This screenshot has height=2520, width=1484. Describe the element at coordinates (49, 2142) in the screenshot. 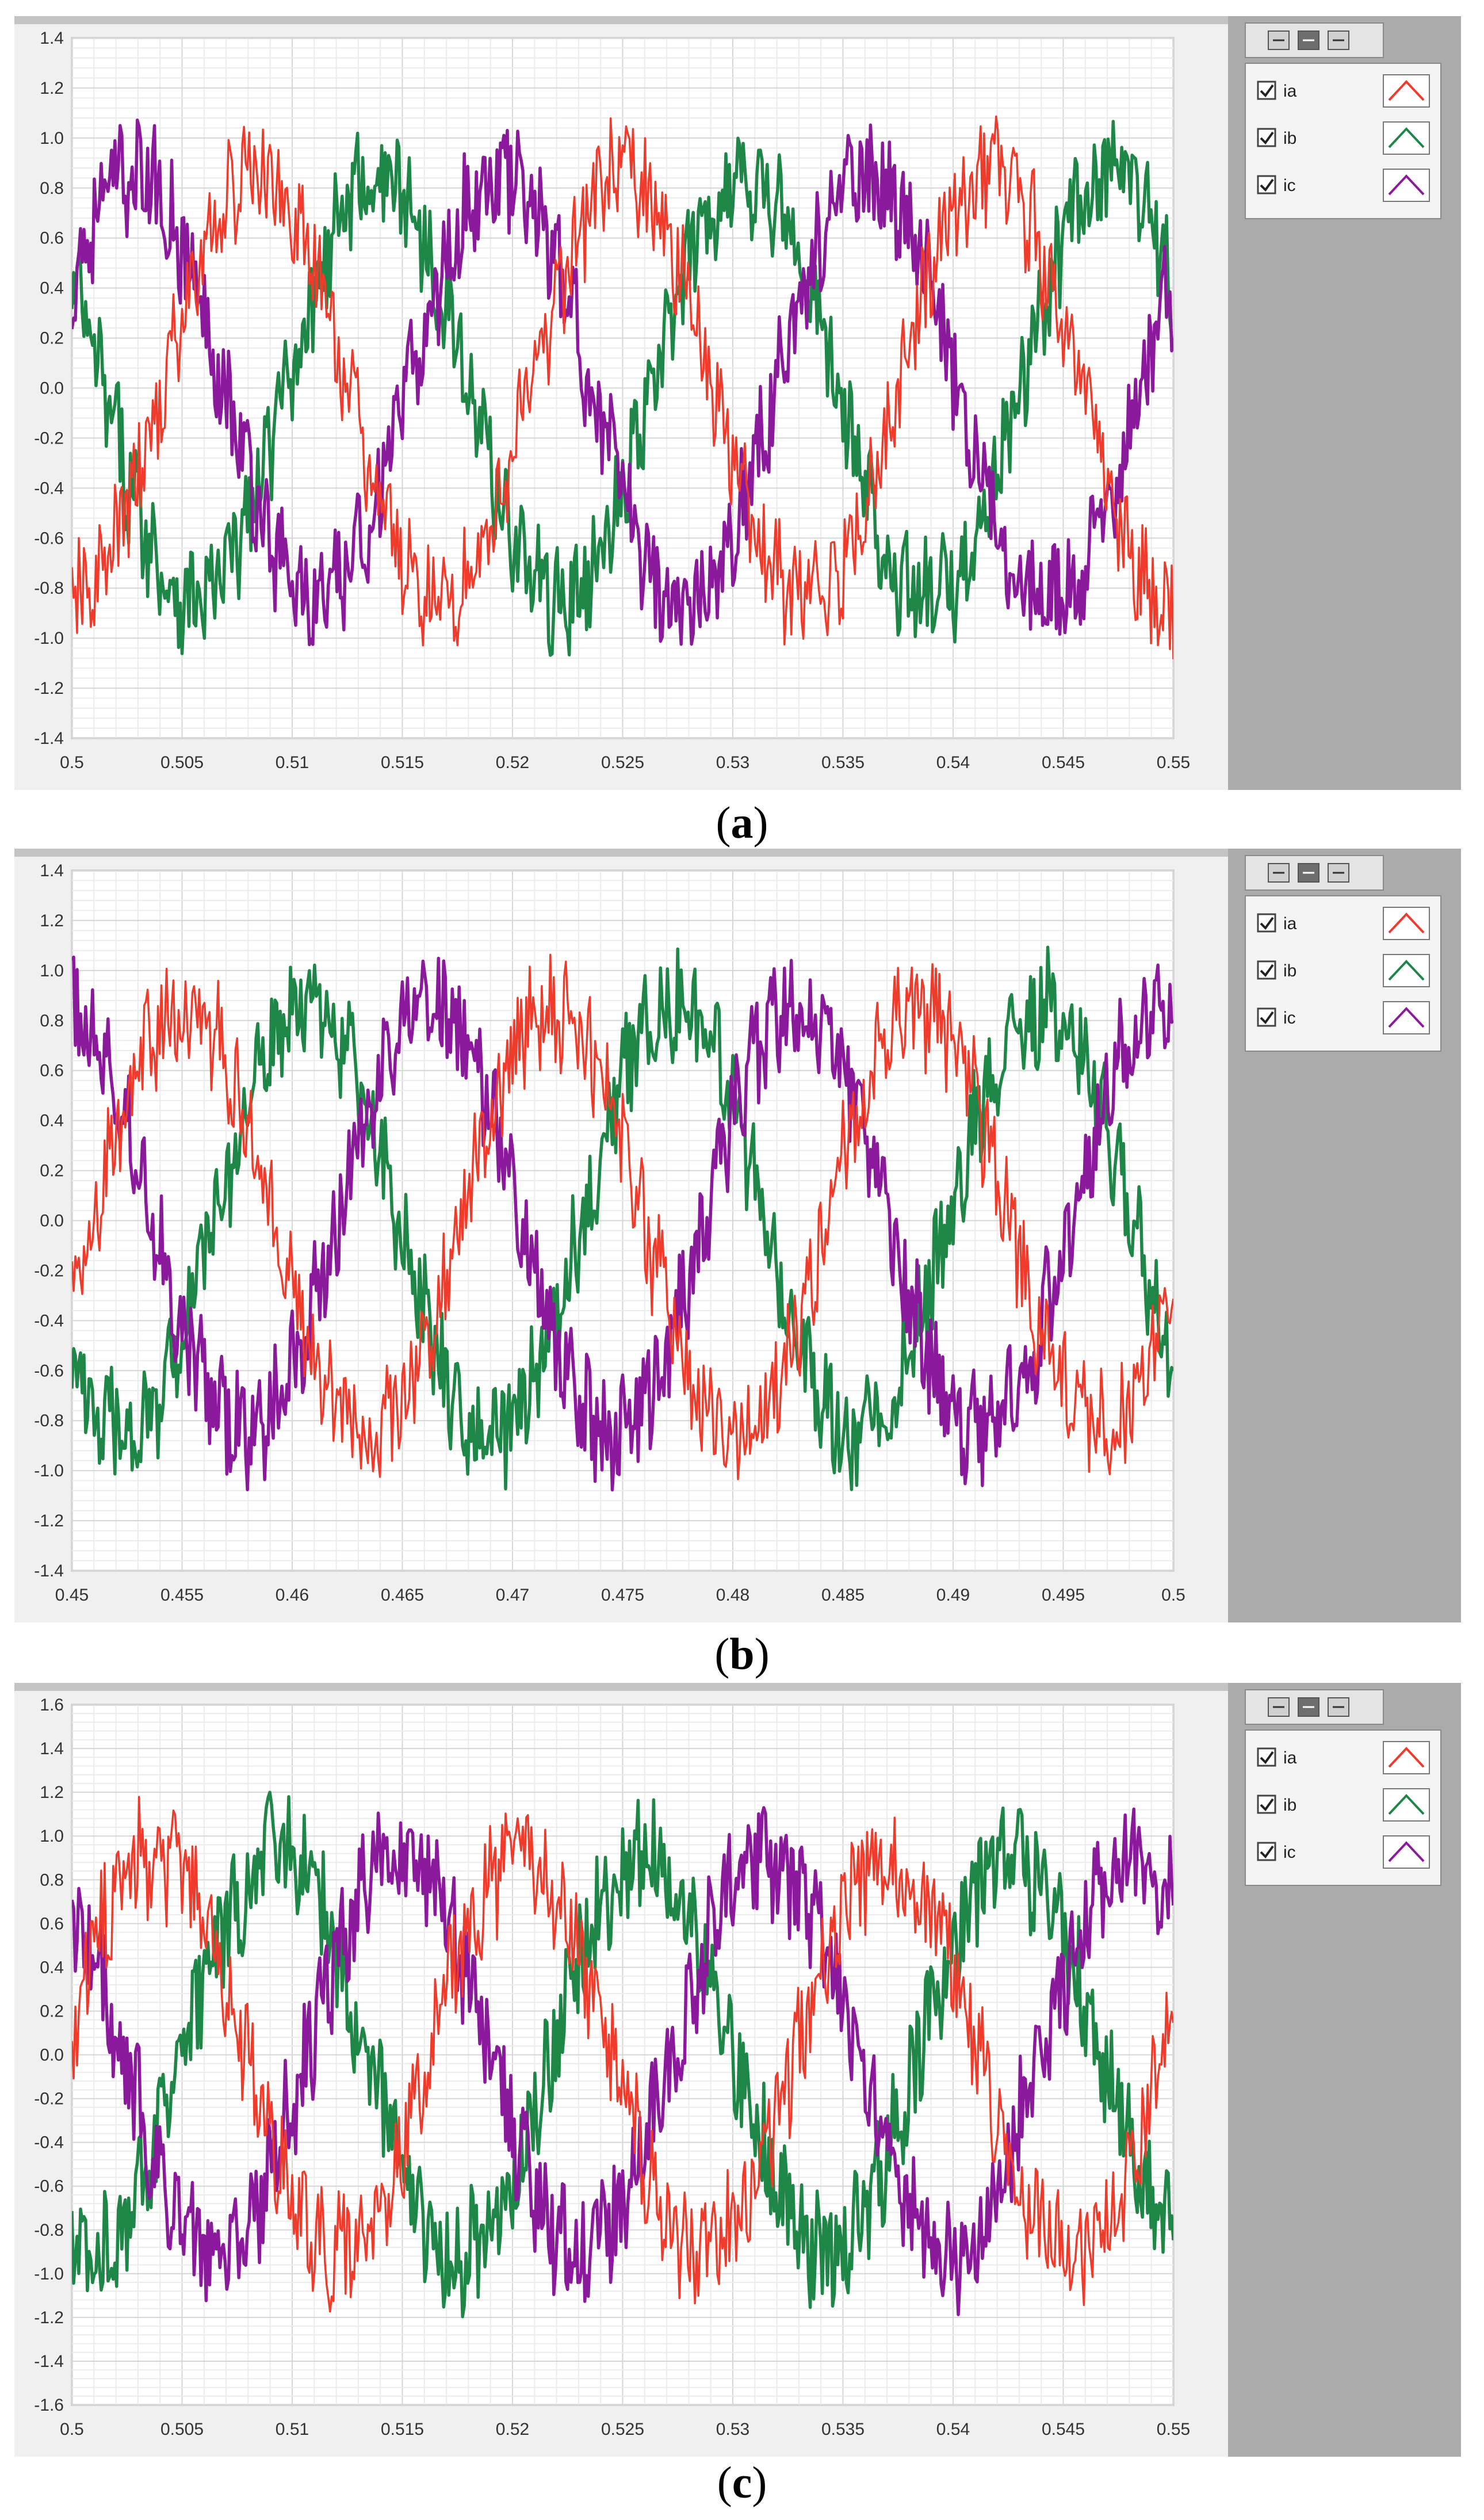

I see `y-tick-label: -0.4` at that location.